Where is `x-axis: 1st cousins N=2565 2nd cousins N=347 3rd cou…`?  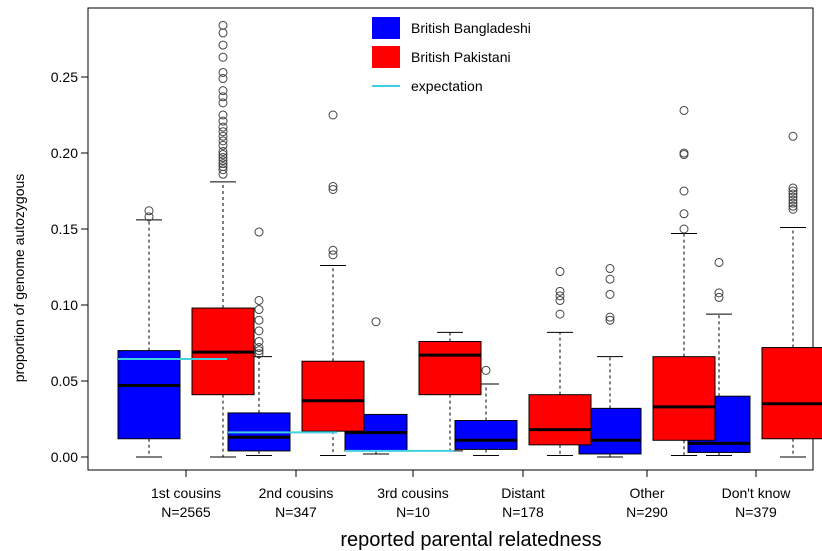
x-axis: 1st cousins N=2565 2nd cousins N=347 3rd cou… is located at coordinates (471, 494).